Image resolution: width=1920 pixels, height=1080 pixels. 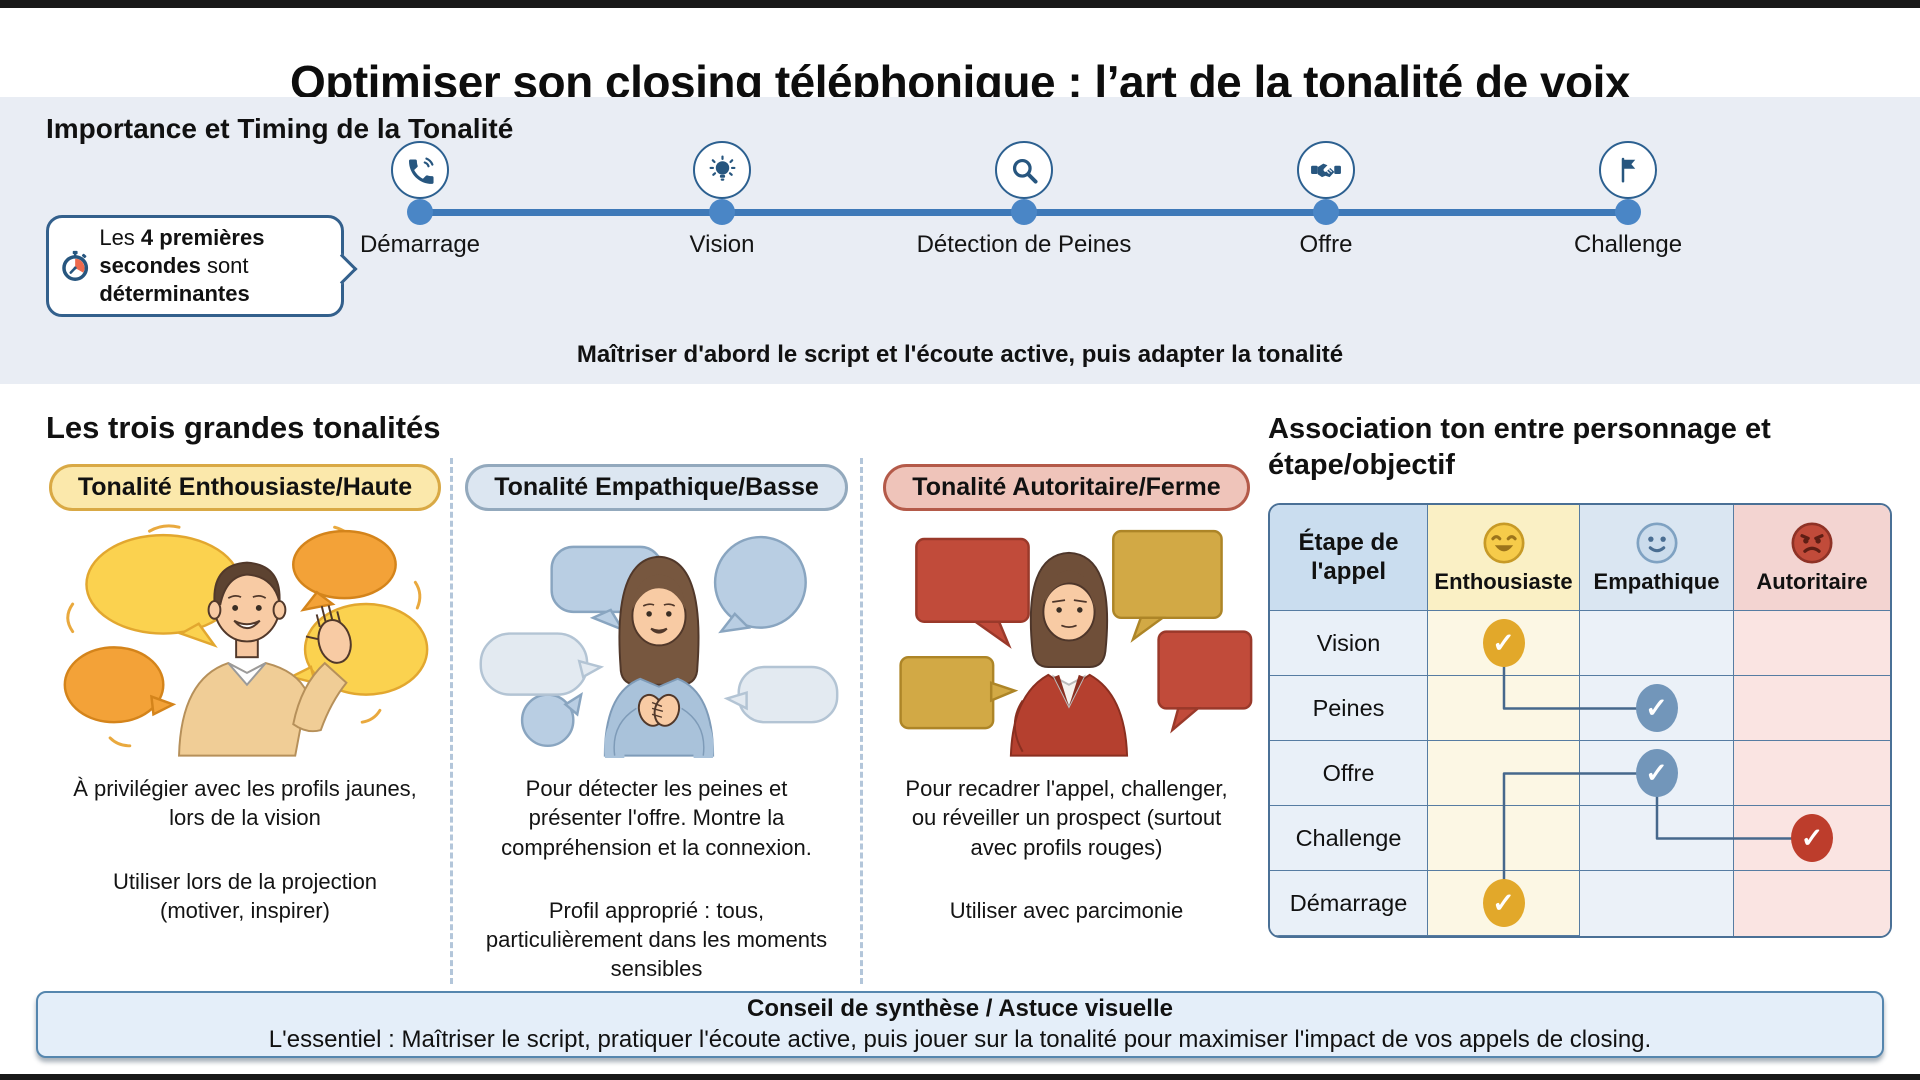 I want to click on column-header-autoritaire: Autoritaire, so click(x=1812, y=558).